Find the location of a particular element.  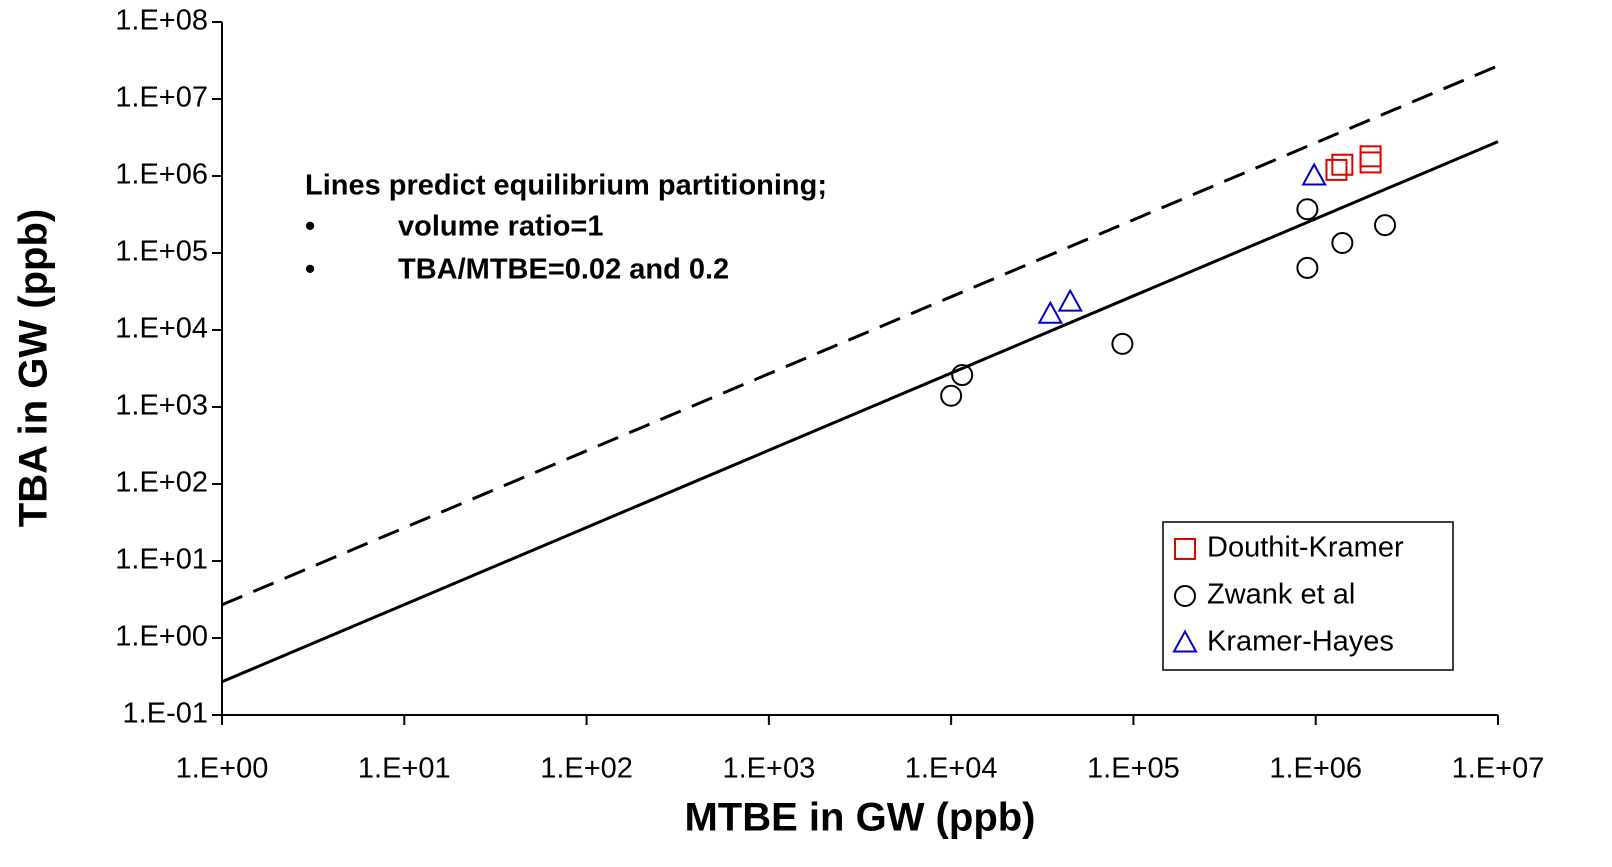

x-tick-label: 1.E+06 is located at coordinates (1315, 769).